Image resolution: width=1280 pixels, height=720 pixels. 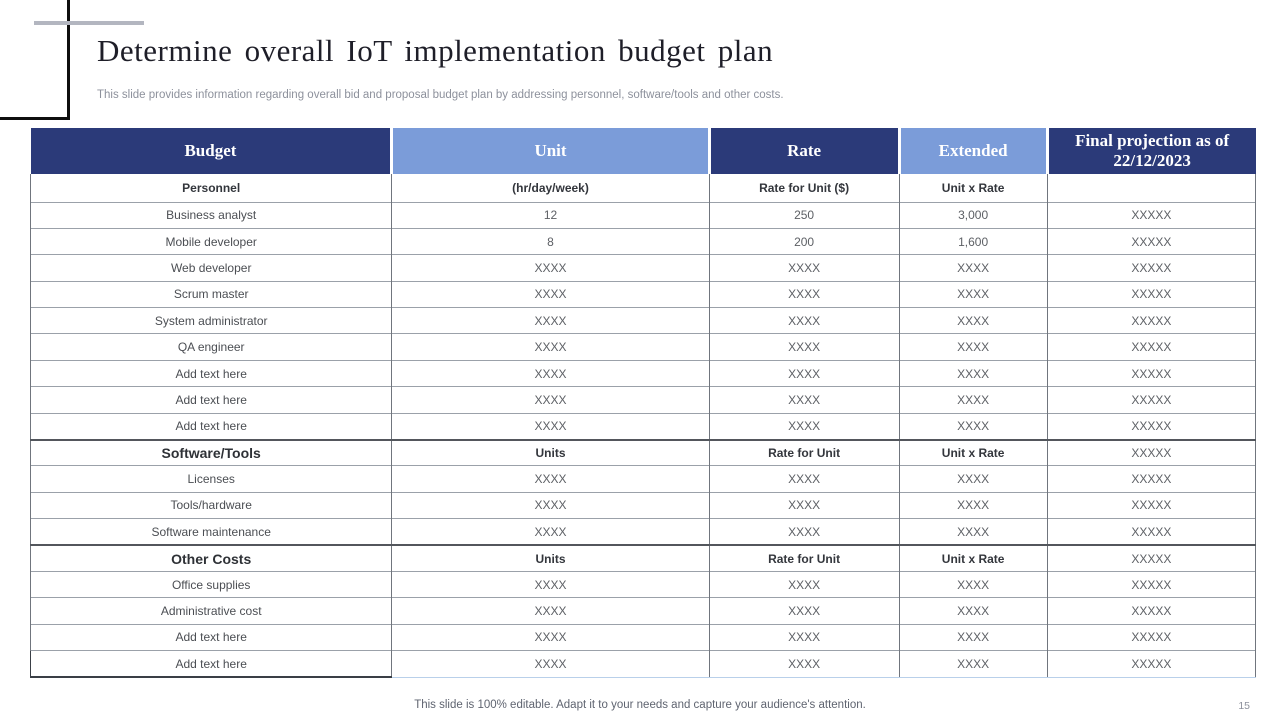 What do you see at coordinates (211, 479) in the screenshot?
I see `row-label-cell: Licenses` at bounding box center [211, 479].